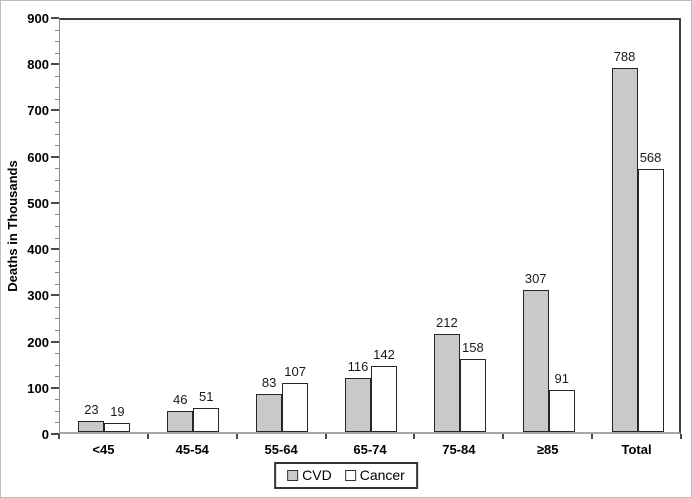 This screenshot has width=692, height=498. What do you see at coordinates (38, 65) in the screenshot?
I see `y-tick-label: 800` at bounding box center [38, 65].